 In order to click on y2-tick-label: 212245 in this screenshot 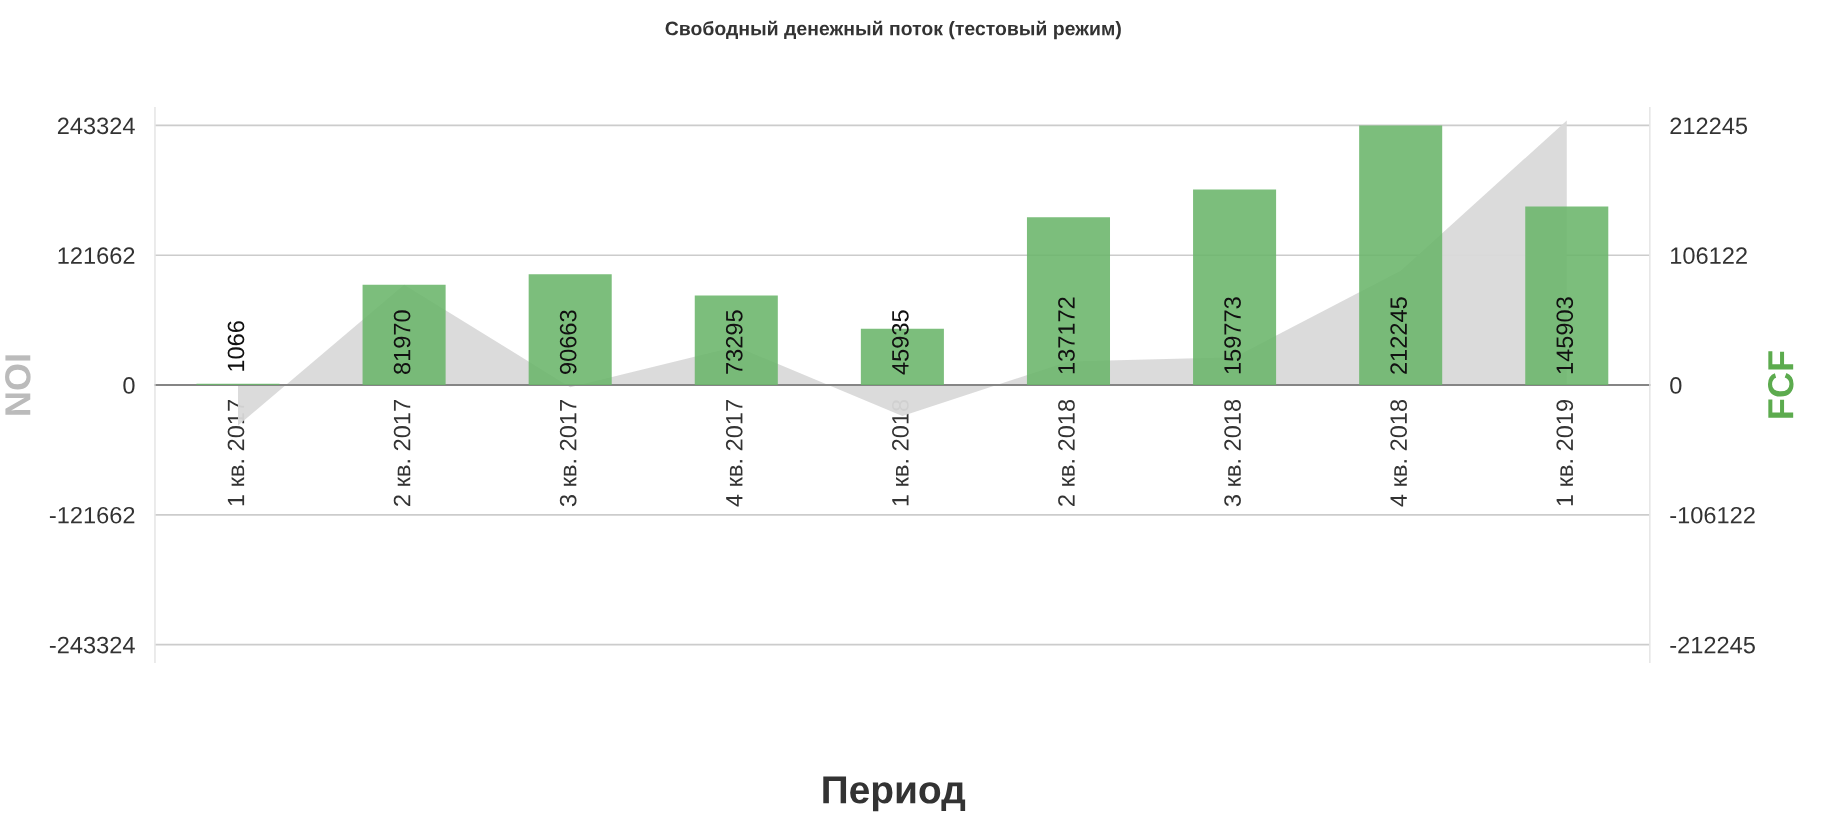, I will do `click(1709, 126)`.